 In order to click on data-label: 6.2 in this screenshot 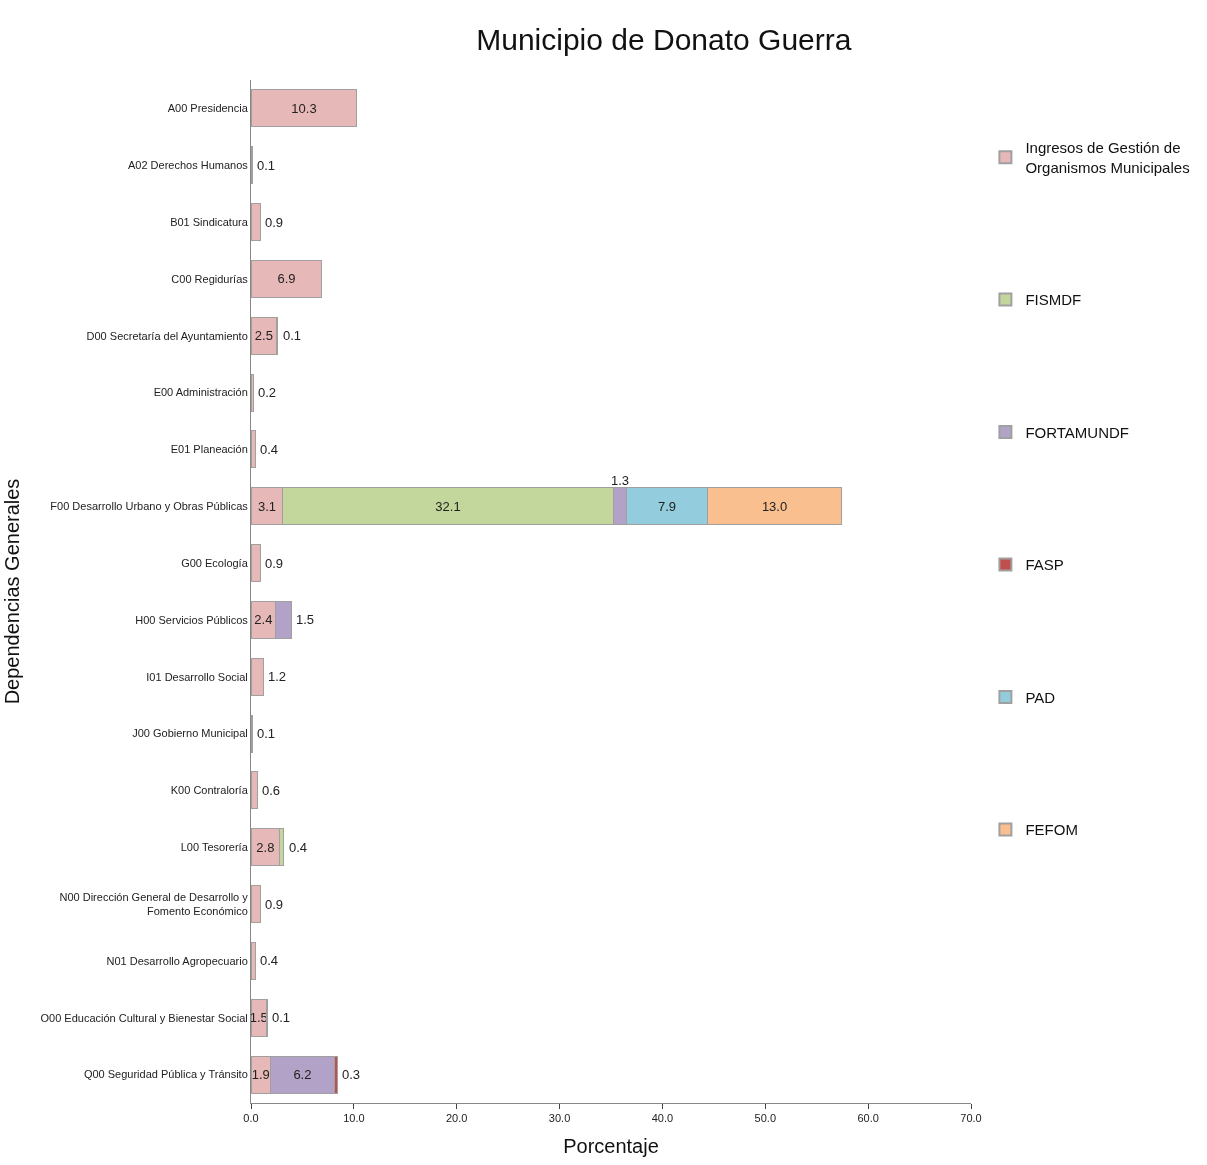, I will do `click(302, 1075)`.